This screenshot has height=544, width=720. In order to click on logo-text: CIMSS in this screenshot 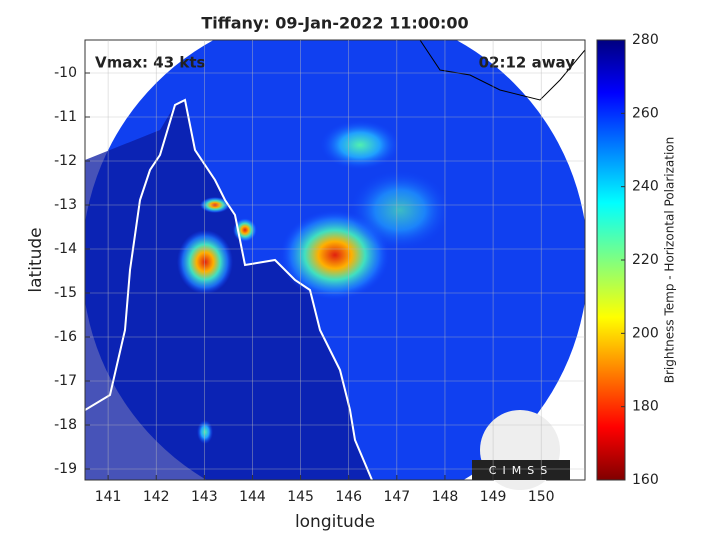, I will do `click(521, 470)`.